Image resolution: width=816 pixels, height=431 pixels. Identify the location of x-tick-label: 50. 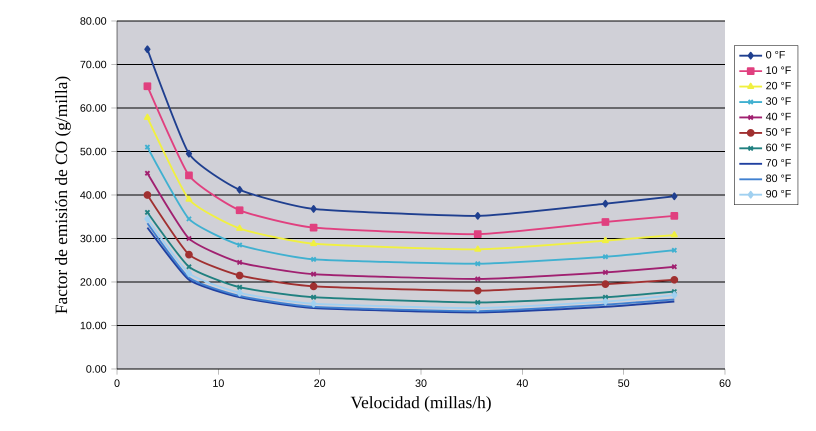
(624, 383).